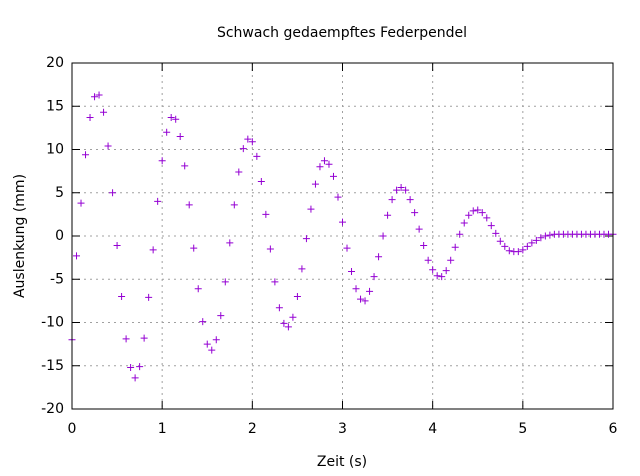 The height and width of the screenshot is (476, 640). What do you see at coordinates (52, 323) in the screenshot?
I see `y-tick-label: -10` at bounding box center [52, 323].